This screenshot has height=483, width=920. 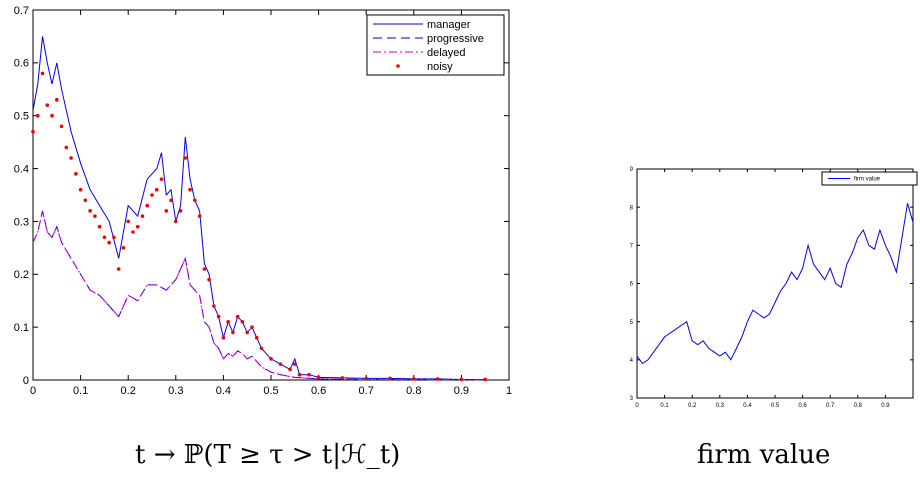 I want to click on legend-label-progressive: progressive, so click(x=455, y=39).